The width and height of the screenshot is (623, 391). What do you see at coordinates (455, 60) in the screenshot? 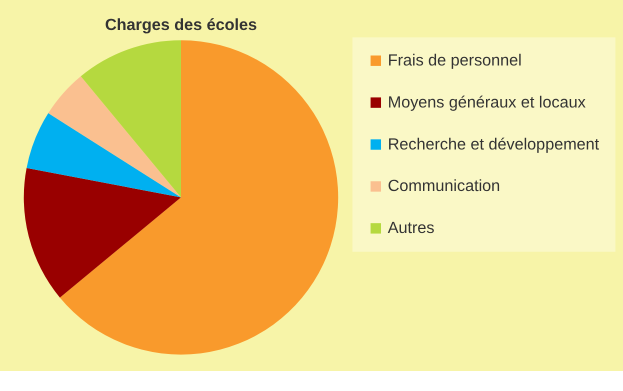
I see `legend-label: Frais de personnel` at bounding box center [455, 60].